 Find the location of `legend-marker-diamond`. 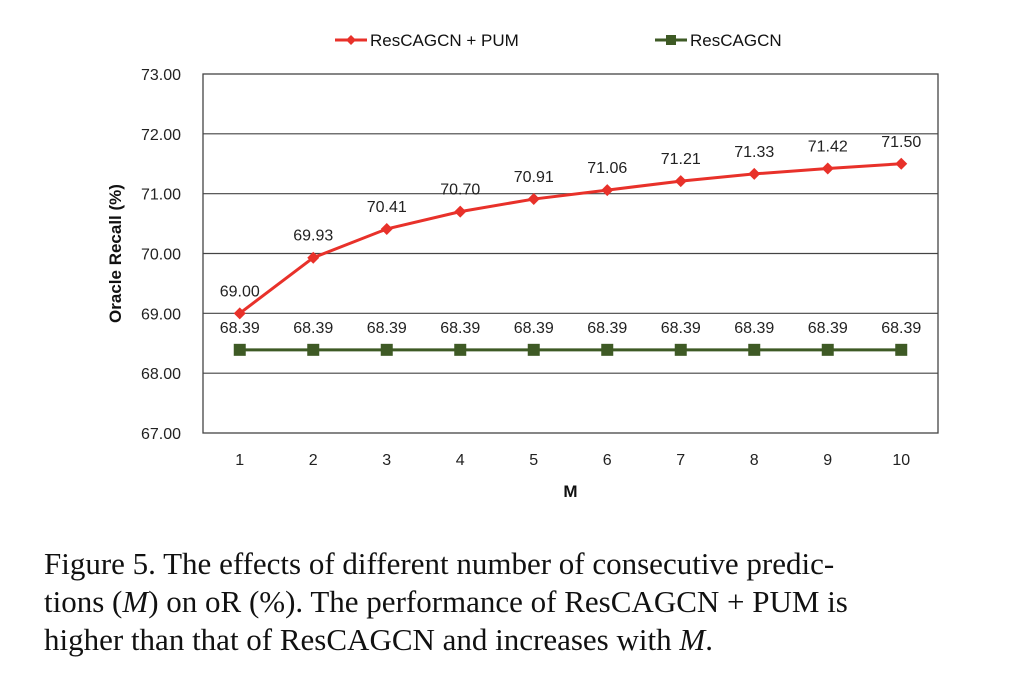

legend-marker-diamond is located at coordinates (351, 40).